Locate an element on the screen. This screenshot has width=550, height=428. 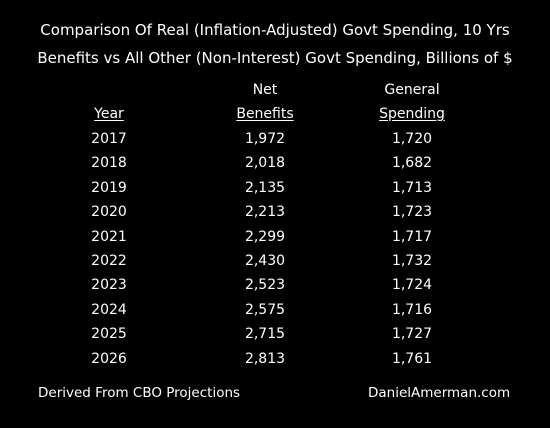
net-benefits-cell: 2,213 is located at coordinates (265, 212).